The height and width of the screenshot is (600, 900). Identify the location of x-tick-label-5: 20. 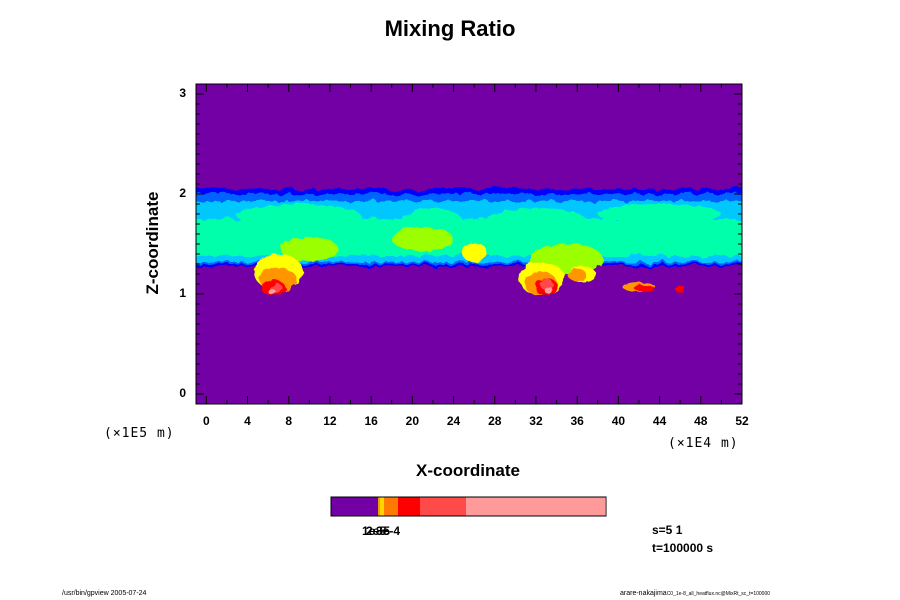
(412, 421).